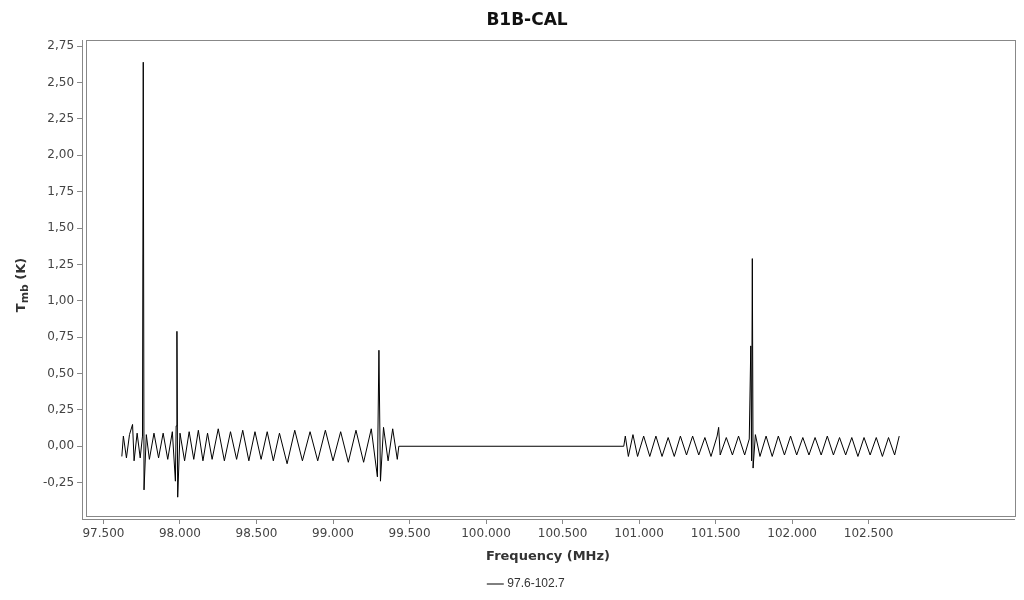  I want to click on chart-title: B1B-CAL, so click(527, 18).